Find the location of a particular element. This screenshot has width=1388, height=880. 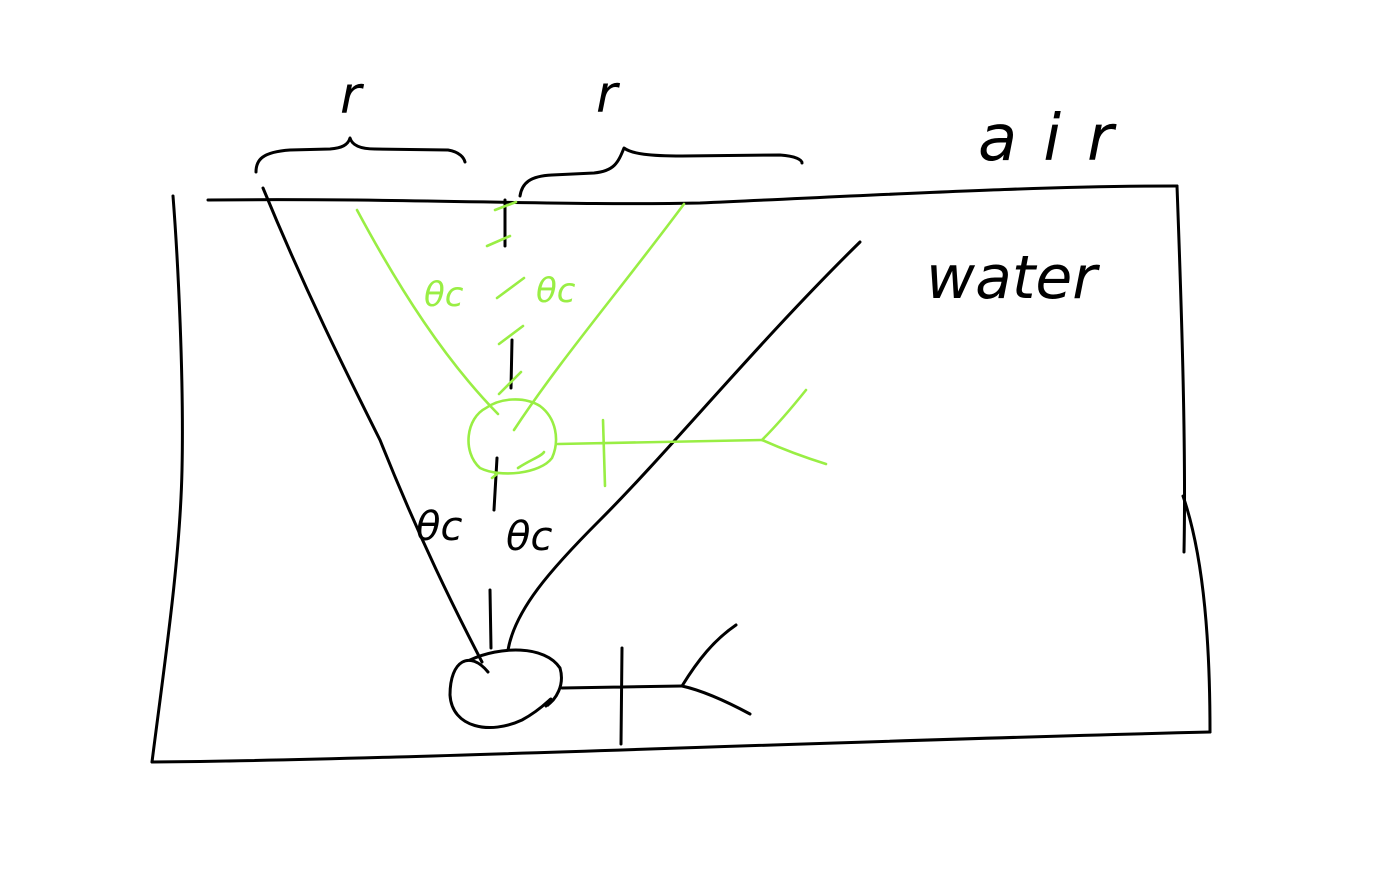

critical-angle-label-black-right: θc is located at coordinates (529, 537).